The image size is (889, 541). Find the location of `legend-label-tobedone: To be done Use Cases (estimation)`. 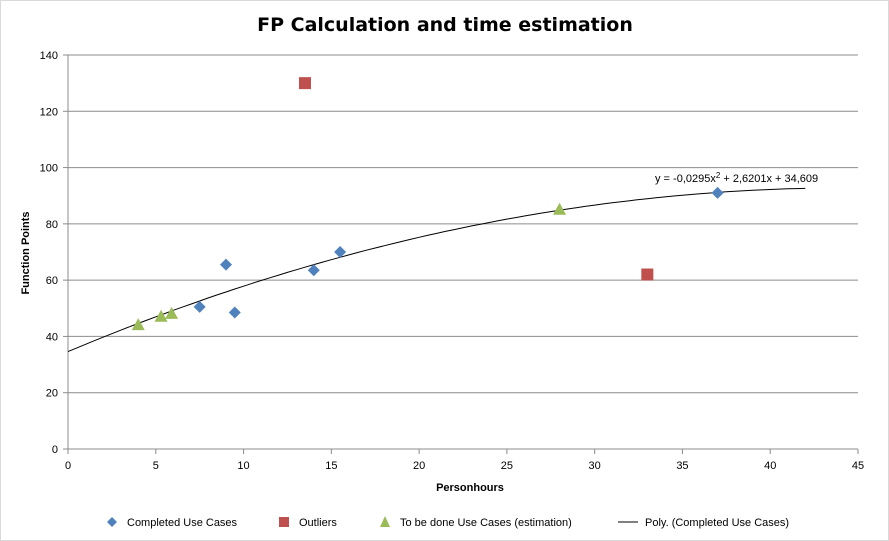

legend-label-tobedone: To be done Use Cases (estimation) is located at coordinates (486, 523).